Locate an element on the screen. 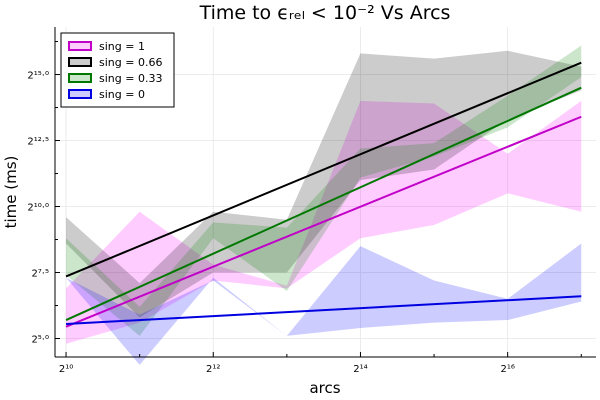 This screenshot has width=600, height=400. x-tick-label-0: 2¹⁰ is located at coordinates (66, 369).